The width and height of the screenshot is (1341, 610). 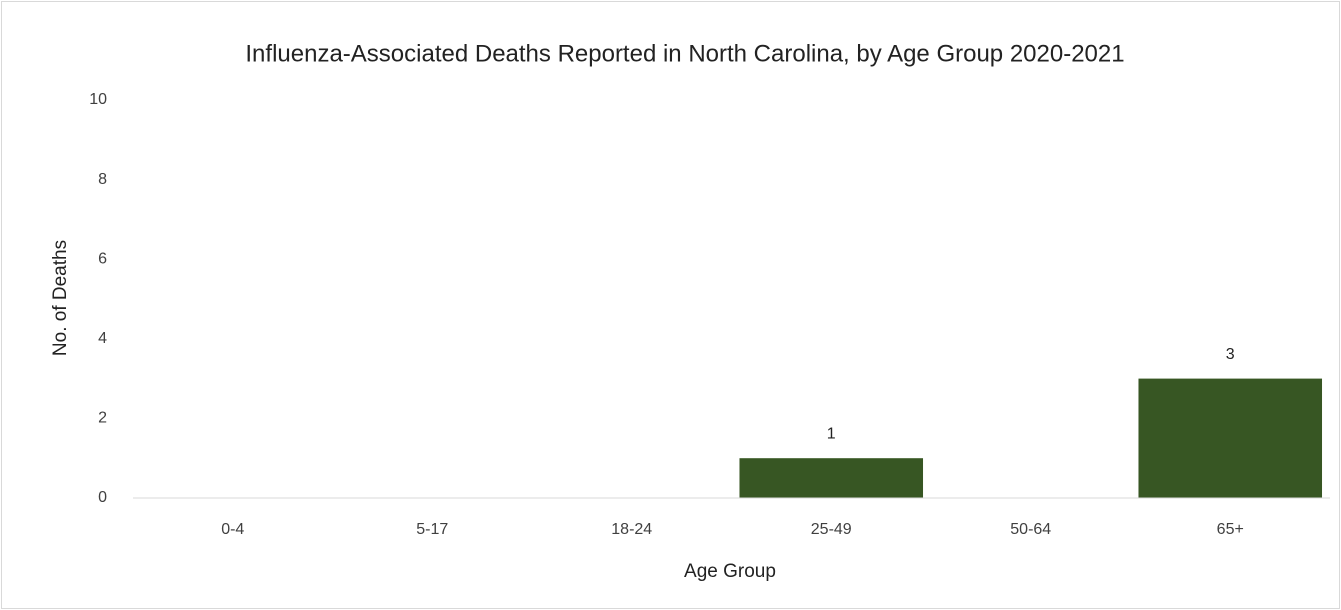 What do you see at coordinates (631, 529) in the screenshot?
I see `x-tick-label: 18-24` at bounding box center [631, 529].